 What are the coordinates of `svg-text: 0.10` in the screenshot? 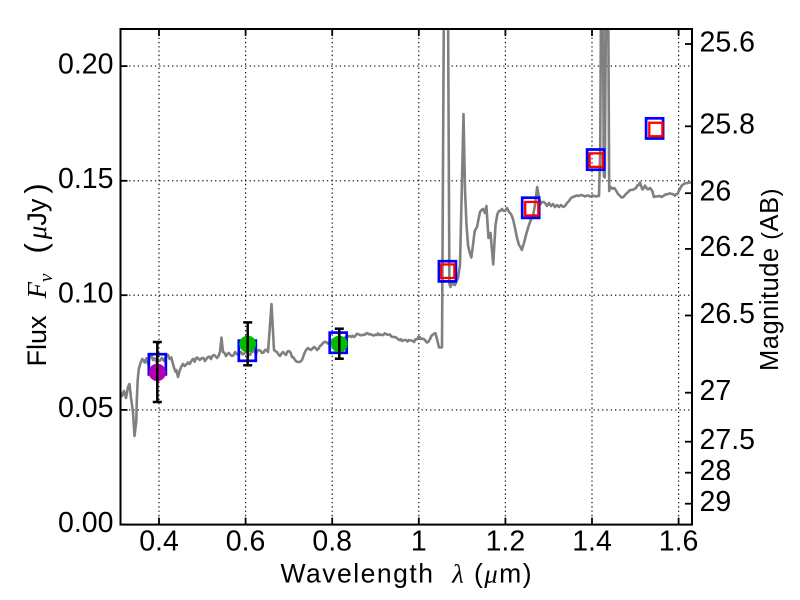 It's located at (85, 294).